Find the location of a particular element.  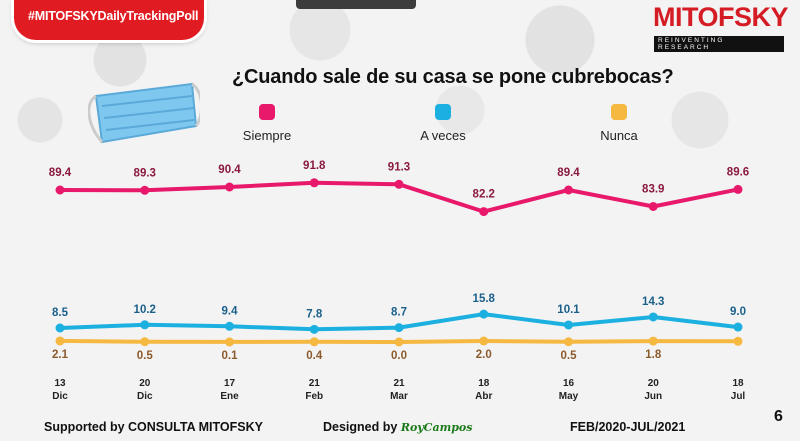

designed-by-label: Designed by is located at coordinates (360, 427).